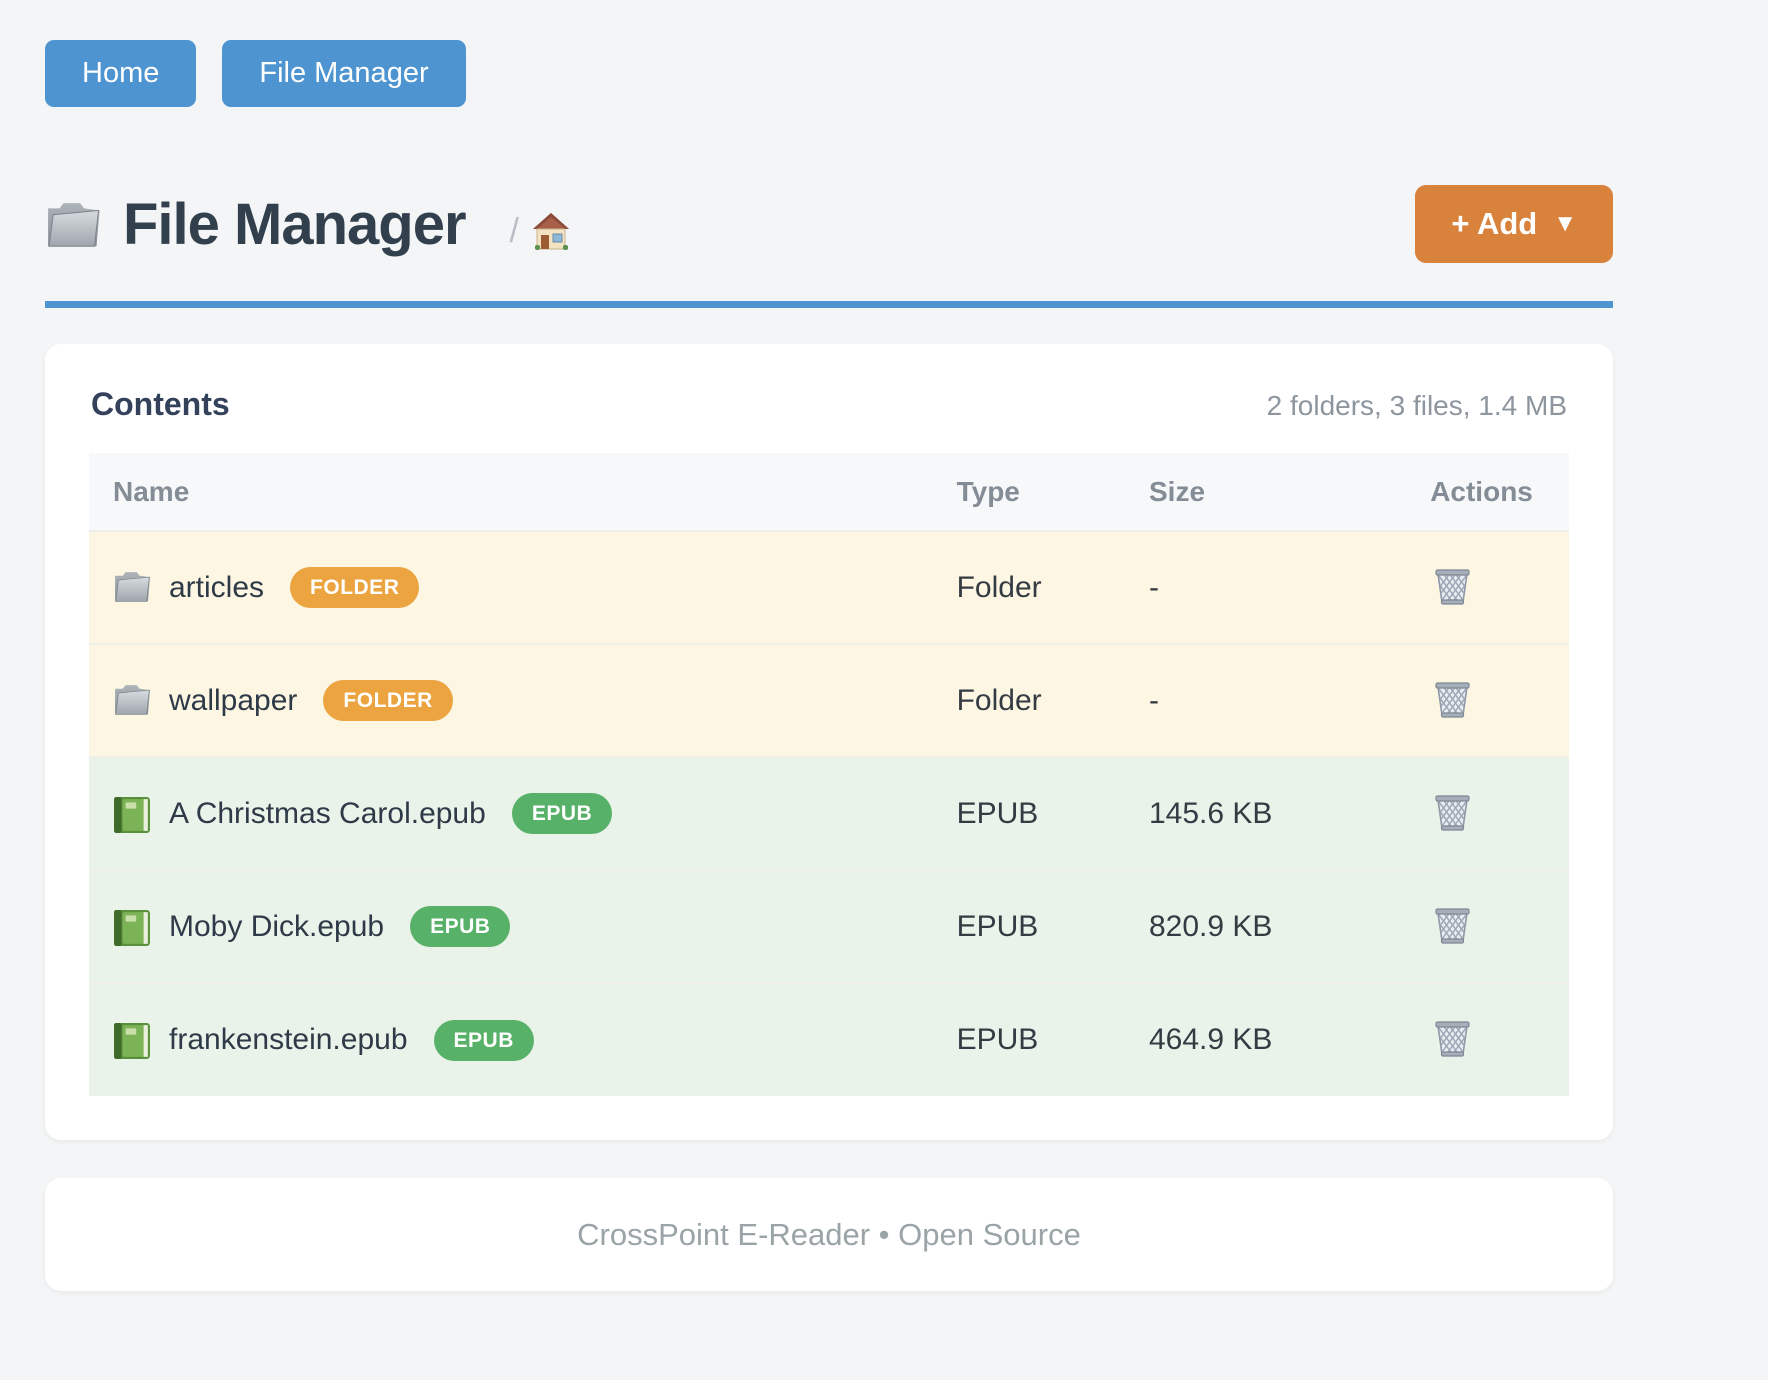  I want to click on table-row: articles FOLDER Folder -, so click(829, 587).